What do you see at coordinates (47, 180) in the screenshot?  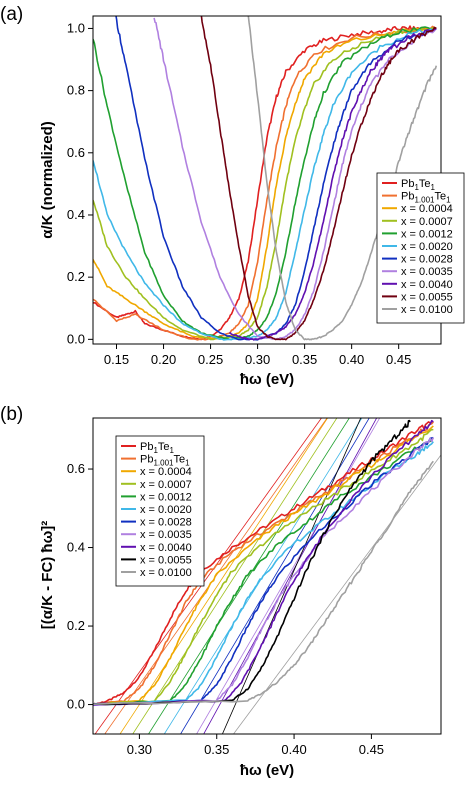 I see `panel-a-y-axis-label: α/K (normalized)` at bounding box center [47, 180].